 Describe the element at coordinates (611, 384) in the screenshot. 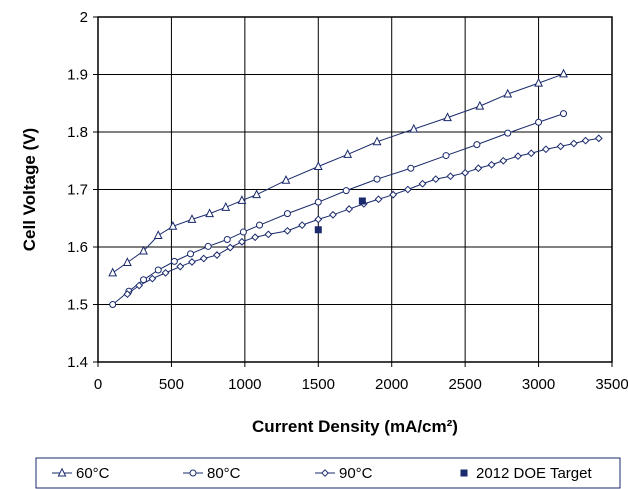

I see `x-tick-label: 3500` at that location.